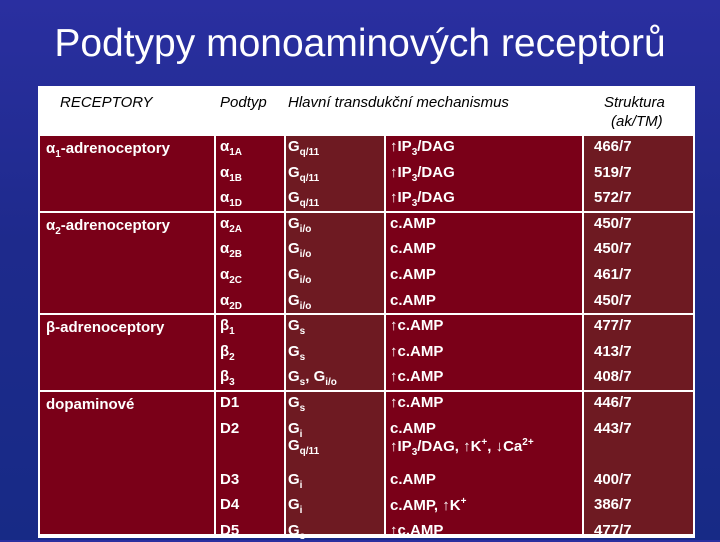 The height and width of the screenshot is (542, 720). What do you see at coordinates (230, 402) in the screenshot?
I see `subtype-symbol: D1` at bounding box center [230, 402].